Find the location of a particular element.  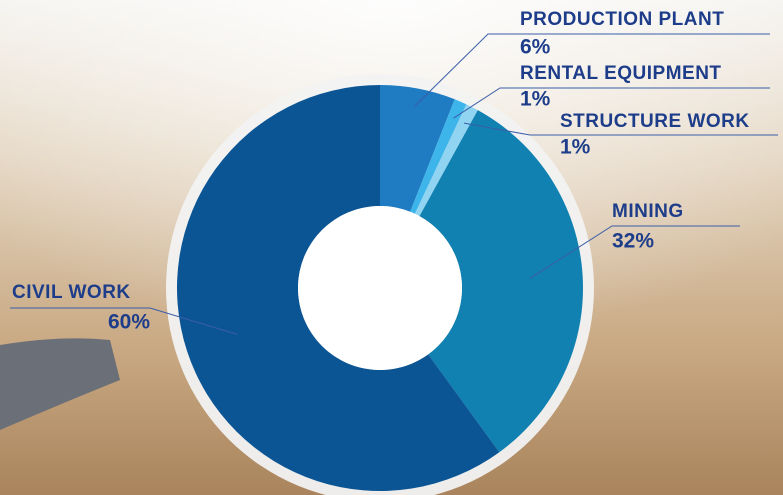

value-label: 32% is located at coordinates (633, 241).